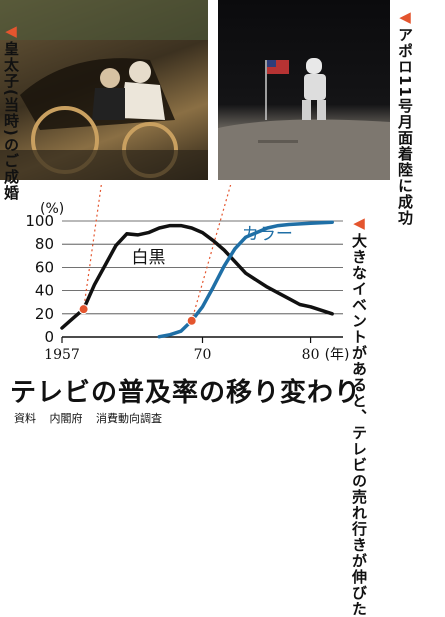 This screenshot has width=445, height=617. Describe the element at coordinates (129, 418) in the screenshot. I see `source-survey: 消費動向調査` at that location.